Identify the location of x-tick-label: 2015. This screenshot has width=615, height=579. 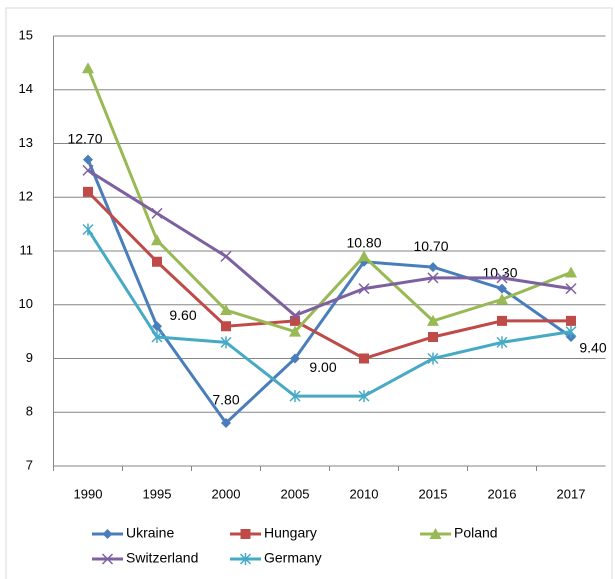
(433, 493).